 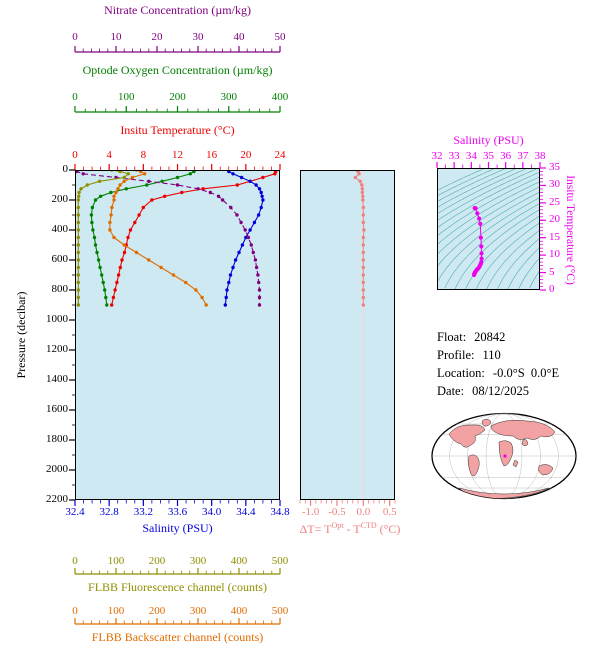 What do you see at coordinates (389, 512) in the screenshot?
I see `delta-t-tick-label: 0.5` at bounding box center [389, 512].